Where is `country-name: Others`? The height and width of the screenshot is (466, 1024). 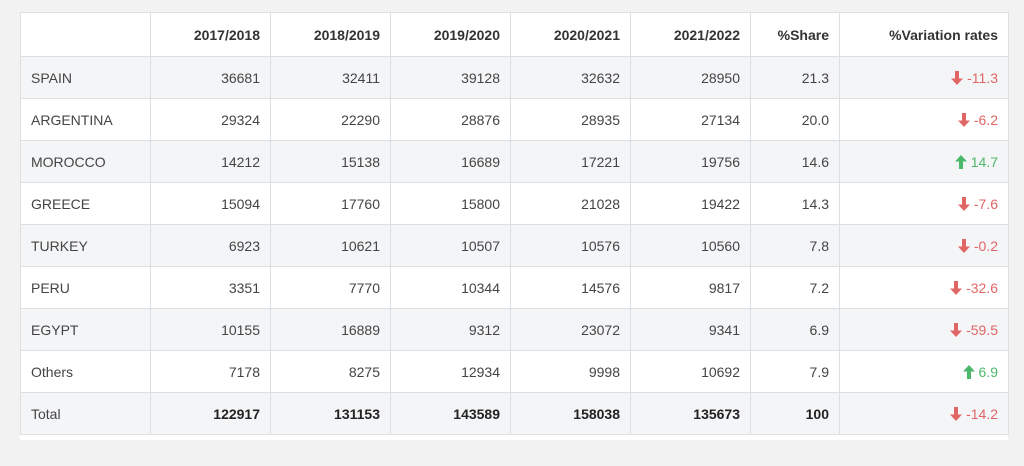 country-name: Others is located at coordinates (85, 371).